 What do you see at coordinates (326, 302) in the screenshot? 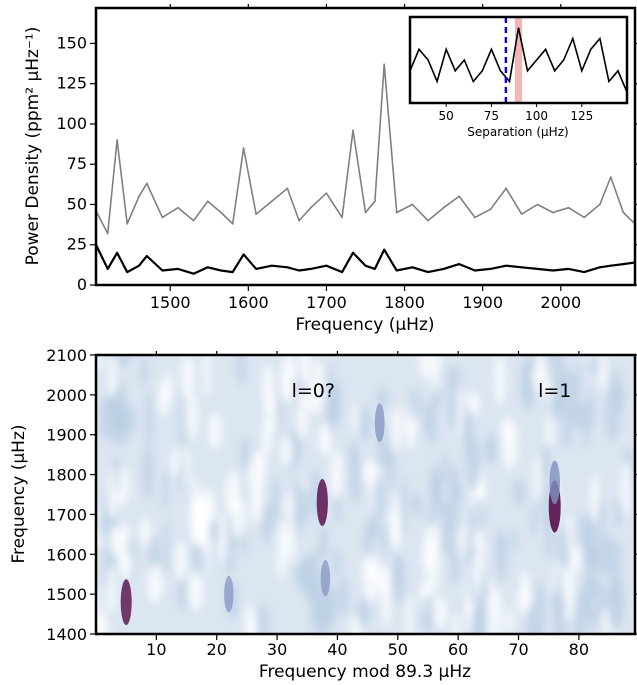
I see `top-xtick-label: 1700` at bounding box center [326, 302].